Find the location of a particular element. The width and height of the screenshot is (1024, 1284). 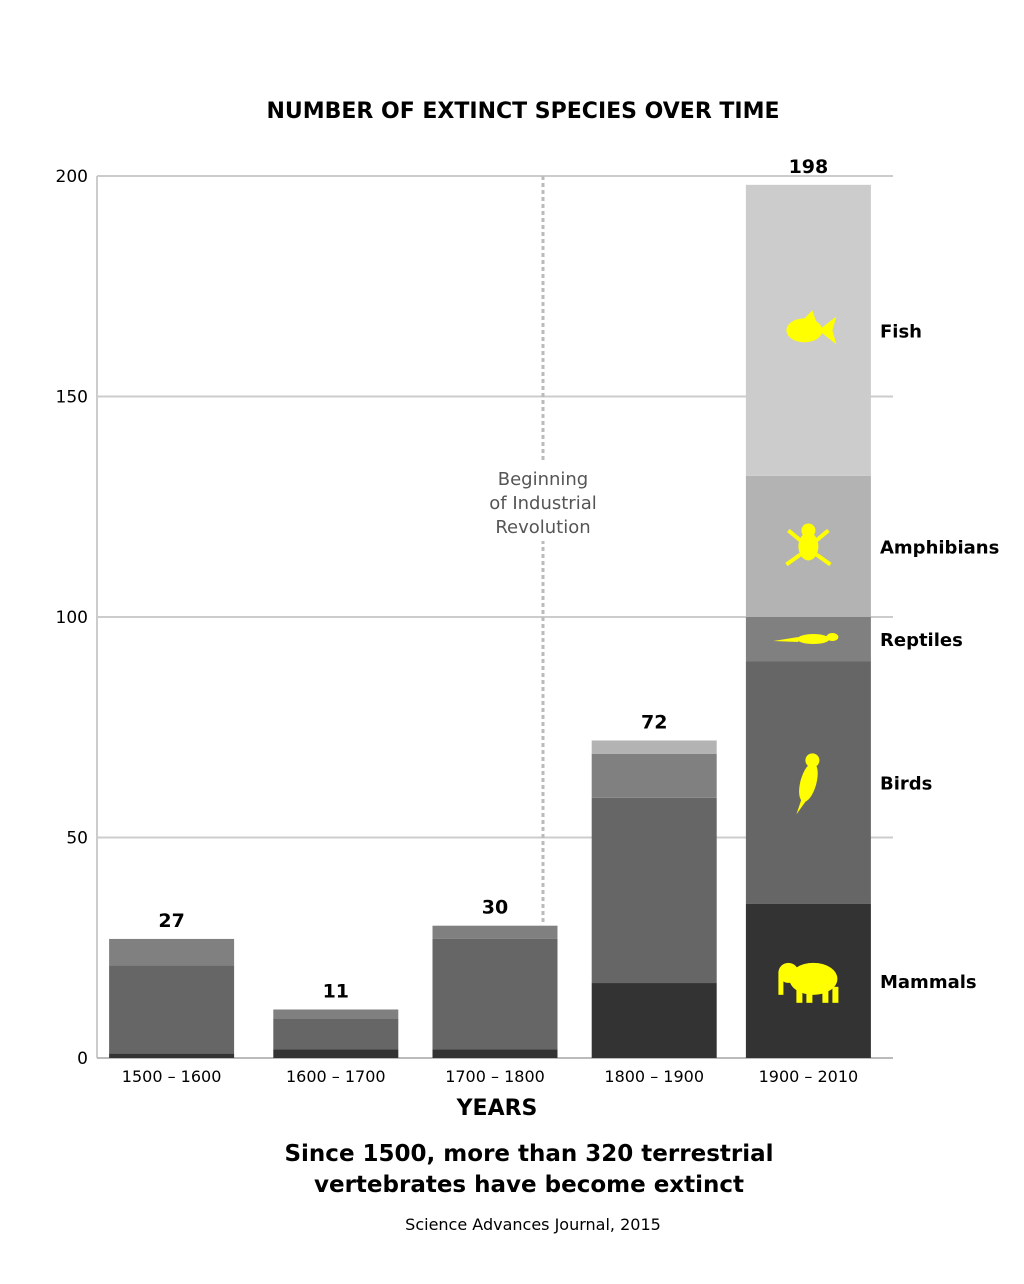

y-tick-label: 0 is located at coordinates (82, 1059).